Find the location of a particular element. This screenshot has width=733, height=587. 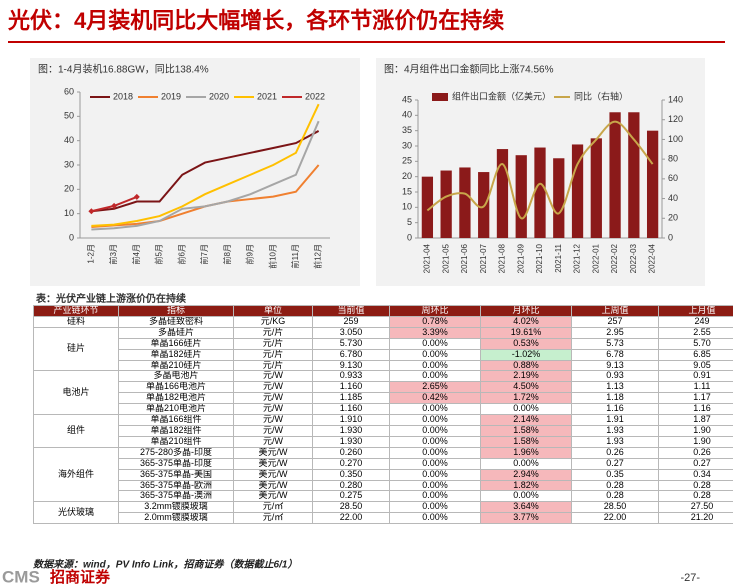

table-cell: 1.160 is located at coordinates (351, 387).